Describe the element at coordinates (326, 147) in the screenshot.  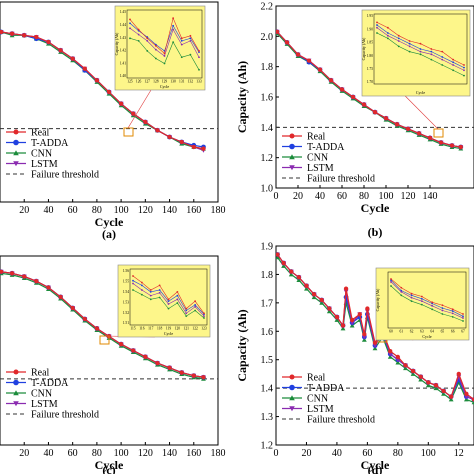
I see `legend-label: T-ADDA` at that location.